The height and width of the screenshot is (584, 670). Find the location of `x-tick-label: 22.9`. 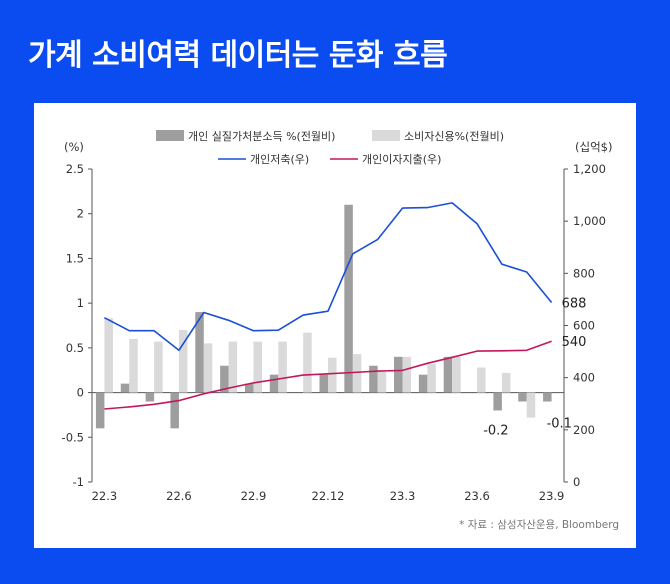

x-tick-label: 22.9 is located at coordinates (254, 496).